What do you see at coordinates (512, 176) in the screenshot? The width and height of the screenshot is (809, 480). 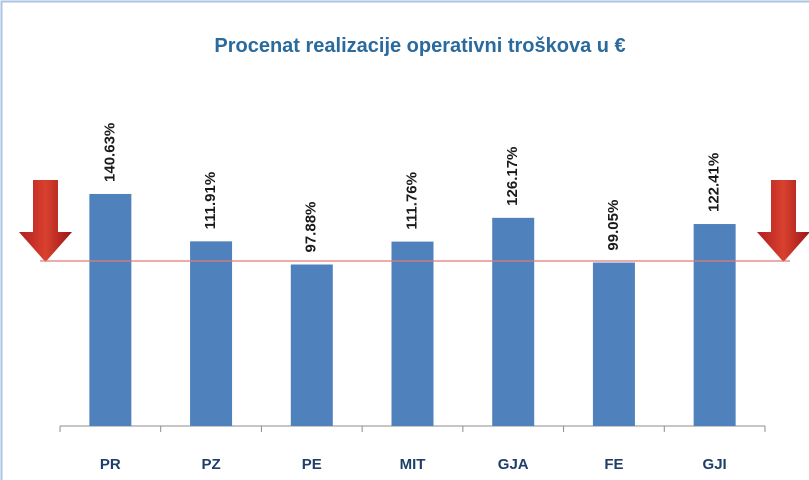 I see `value-label: 126.17%` at bounding box center [512, 176].